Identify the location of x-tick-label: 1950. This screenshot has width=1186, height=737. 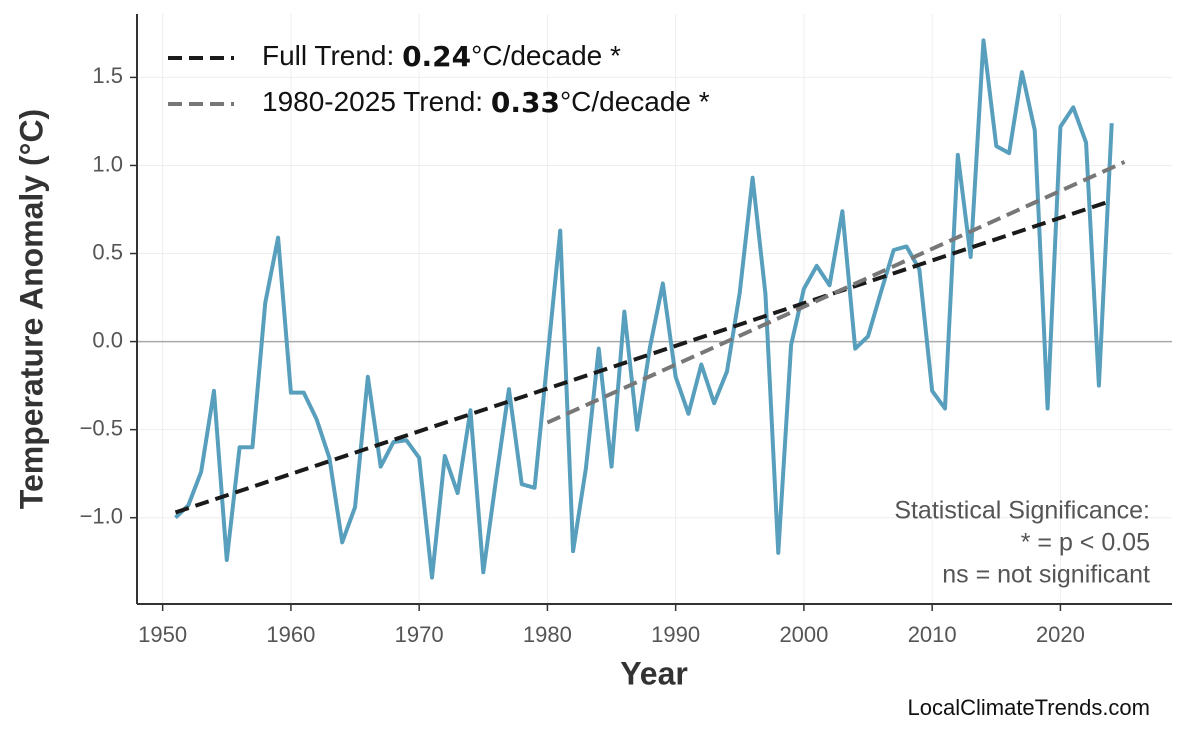
(162, 634).